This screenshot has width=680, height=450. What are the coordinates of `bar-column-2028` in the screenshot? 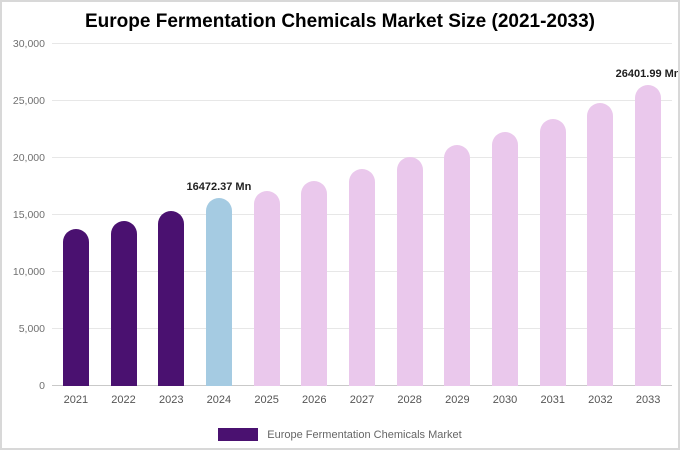 It's located at (410, 215).